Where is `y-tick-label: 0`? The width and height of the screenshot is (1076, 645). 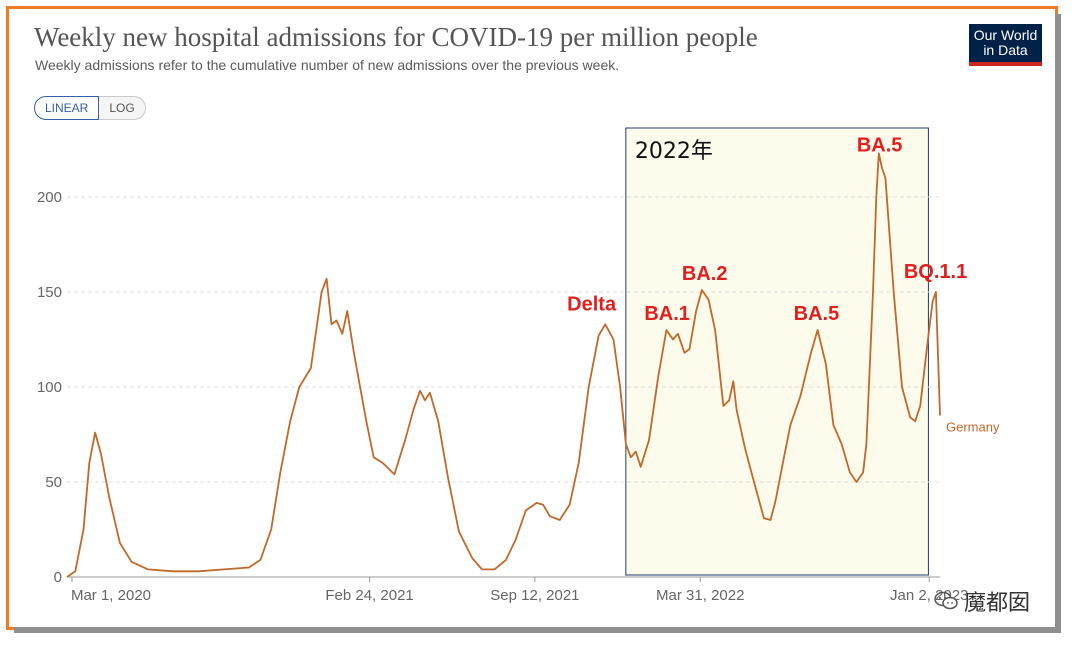 y-tick-label: 0 is located at coordinates (58, 577).